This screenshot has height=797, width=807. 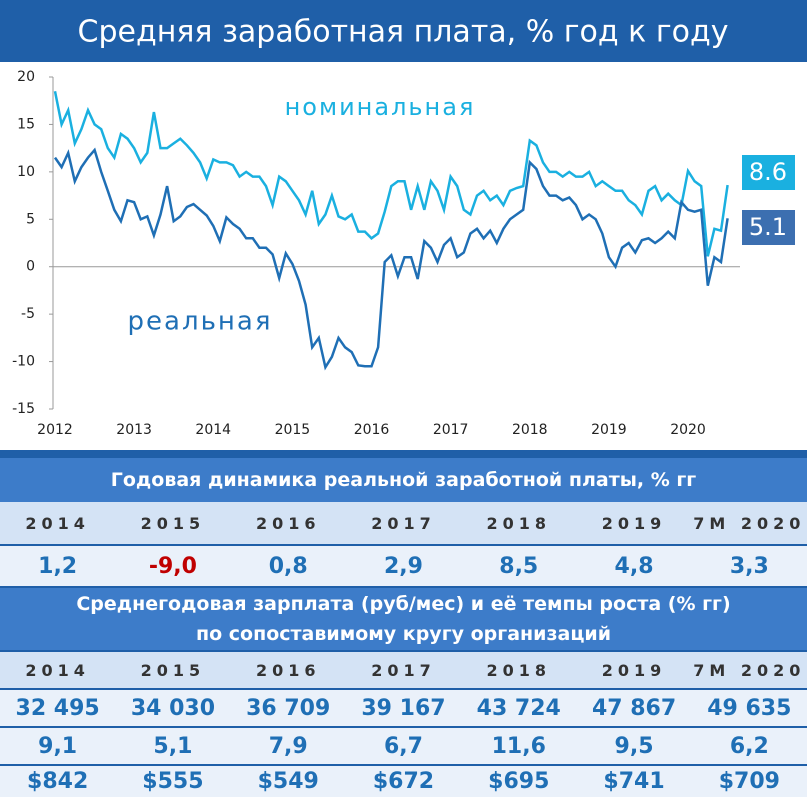 I want to click on table-row: $842 $555 $549 $672 $695 $741 $709, so click(x=403, y=781).